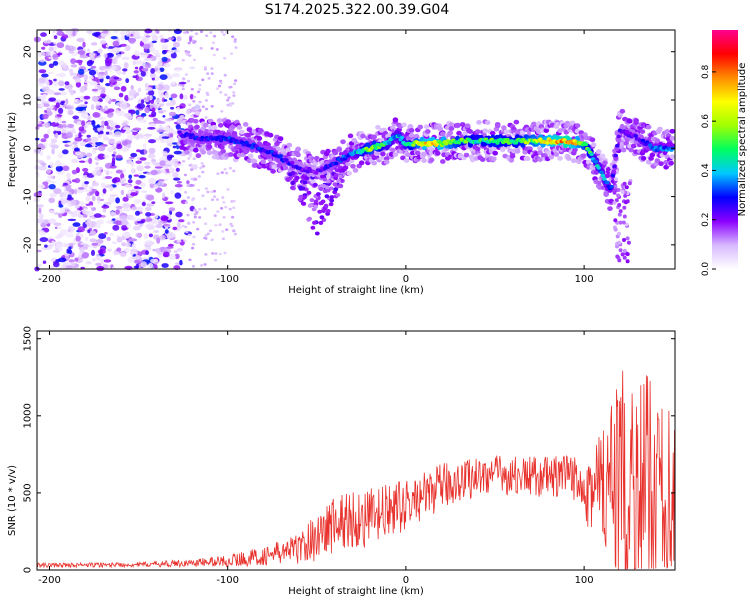  What do you see at coordinates (28, 51) in the screenshot?
I see `y-tick-label: 20` at bounding box center [28, 51].